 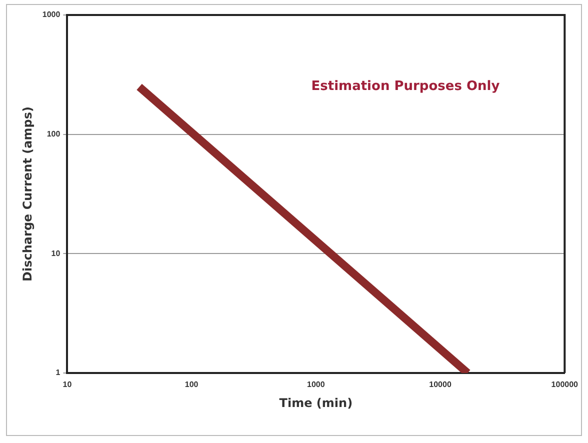 I want to click on x-tick-label: 10000, so click(x=440, y=385).